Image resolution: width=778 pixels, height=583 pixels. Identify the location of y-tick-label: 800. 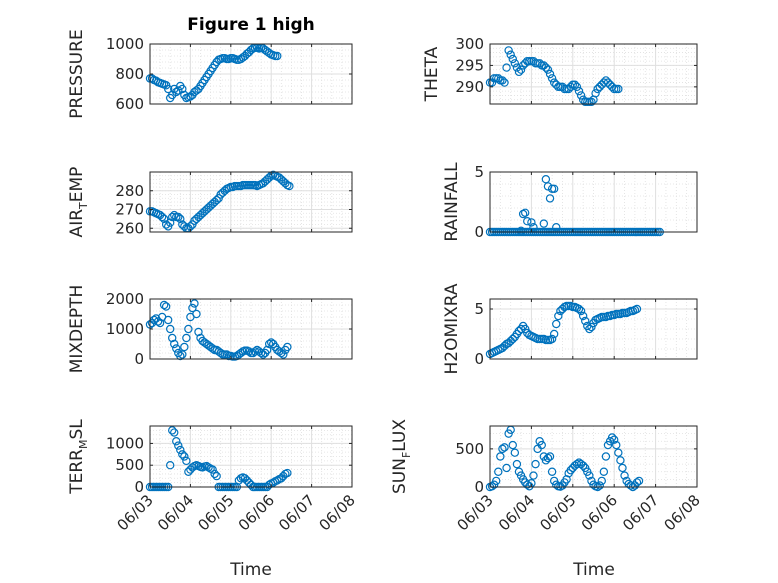
(129, 74).